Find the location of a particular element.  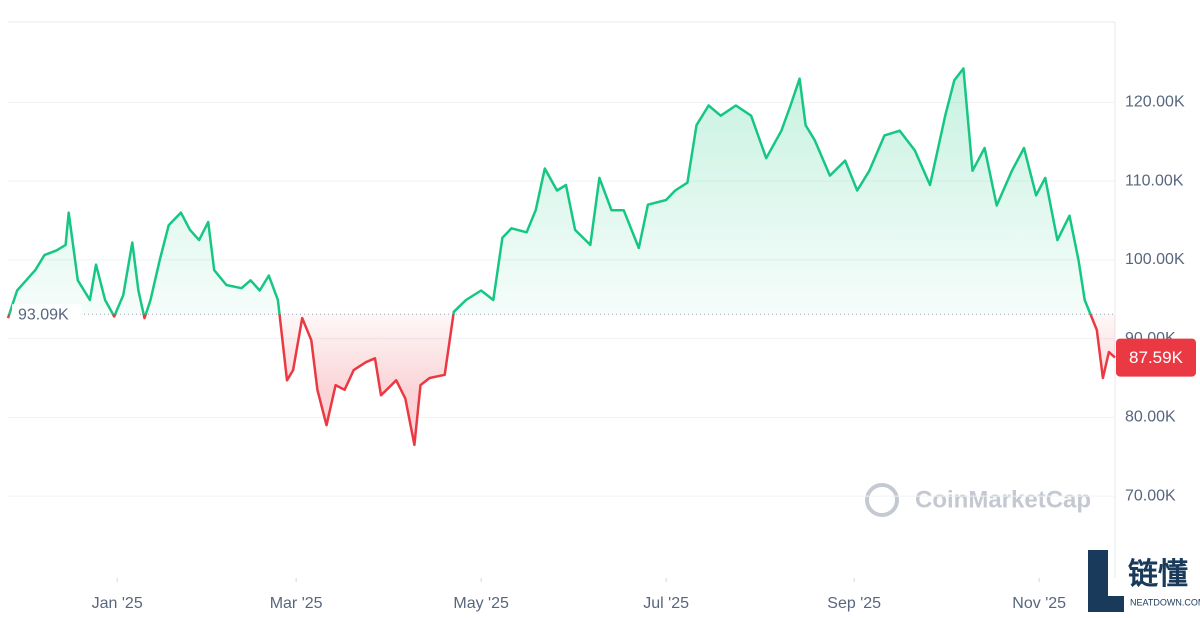

watermark: CoinMarketCap is located at coordinates (978, 500).